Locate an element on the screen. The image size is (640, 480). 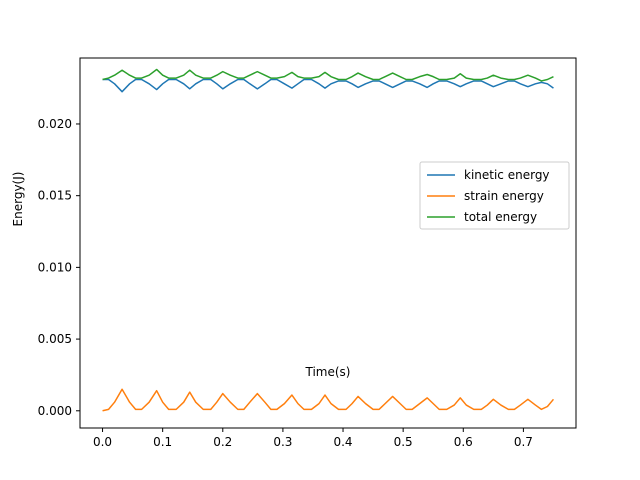
legend-label-strain-energy: strain energy is located at coordinates (504, 196).